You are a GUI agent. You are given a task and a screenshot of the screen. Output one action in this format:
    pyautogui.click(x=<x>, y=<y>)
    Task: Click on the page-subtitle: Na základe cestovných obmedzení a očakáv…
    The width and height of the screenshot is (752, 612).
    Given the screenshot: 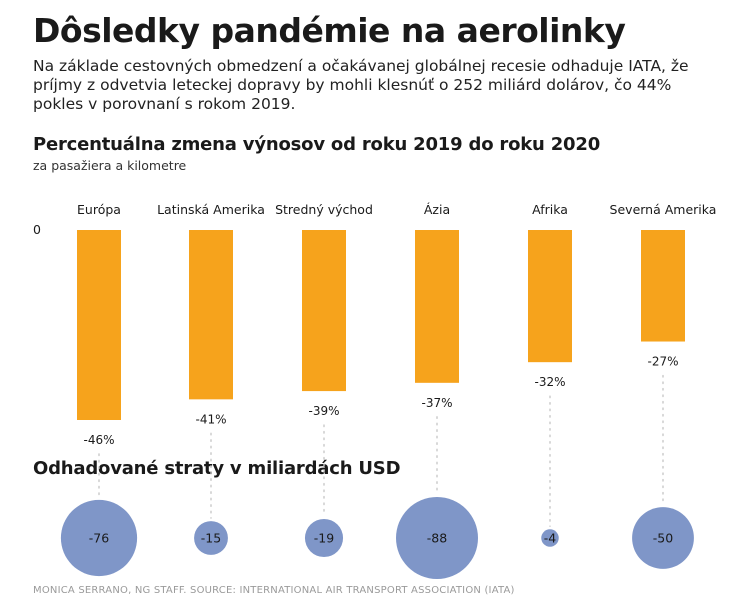 What is the action you would take?
    pyautogui.click(x=361, y=85)
    